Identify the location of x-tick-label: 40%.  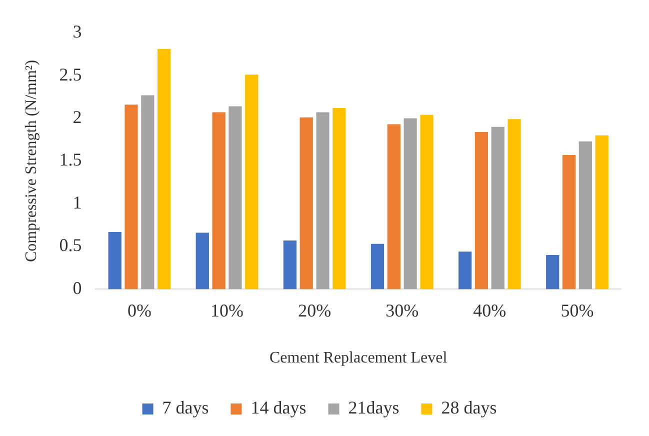
(489, 310).